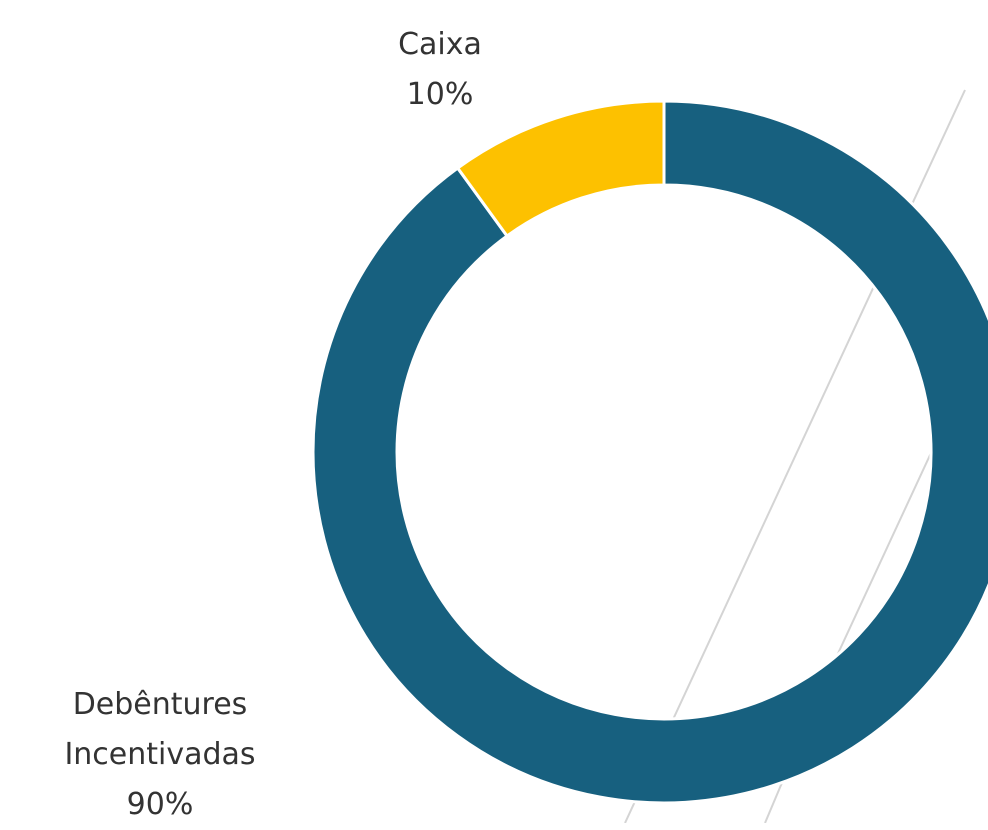 The image size is (988, 830). I want to click on category-label: Debêntures Incentivadas, so click(160, 729).